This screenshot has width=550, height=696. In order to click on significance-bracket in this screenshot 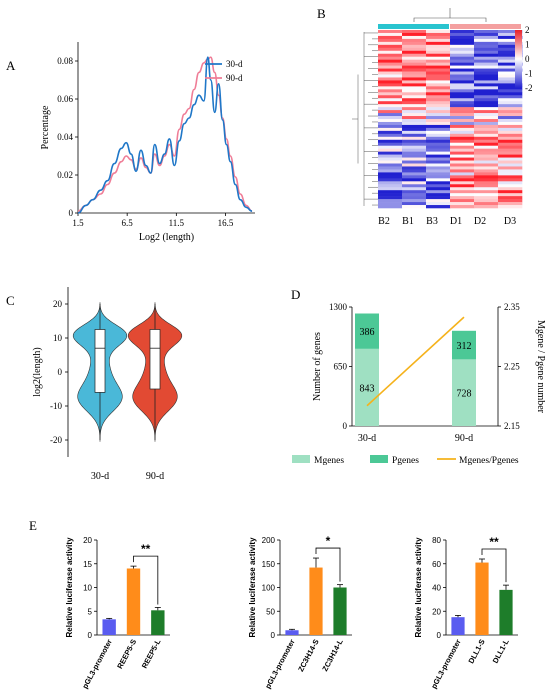, I will do `click(494, 565)`.